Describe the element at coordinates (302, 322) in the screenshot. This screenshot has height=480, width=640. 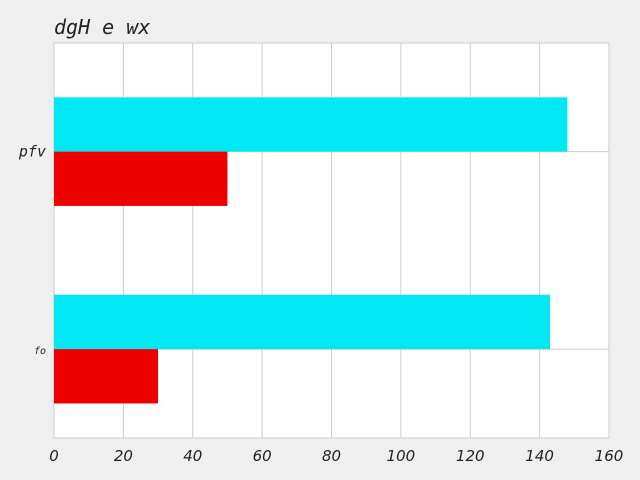
I see `bar-series-1-fo` at that location.